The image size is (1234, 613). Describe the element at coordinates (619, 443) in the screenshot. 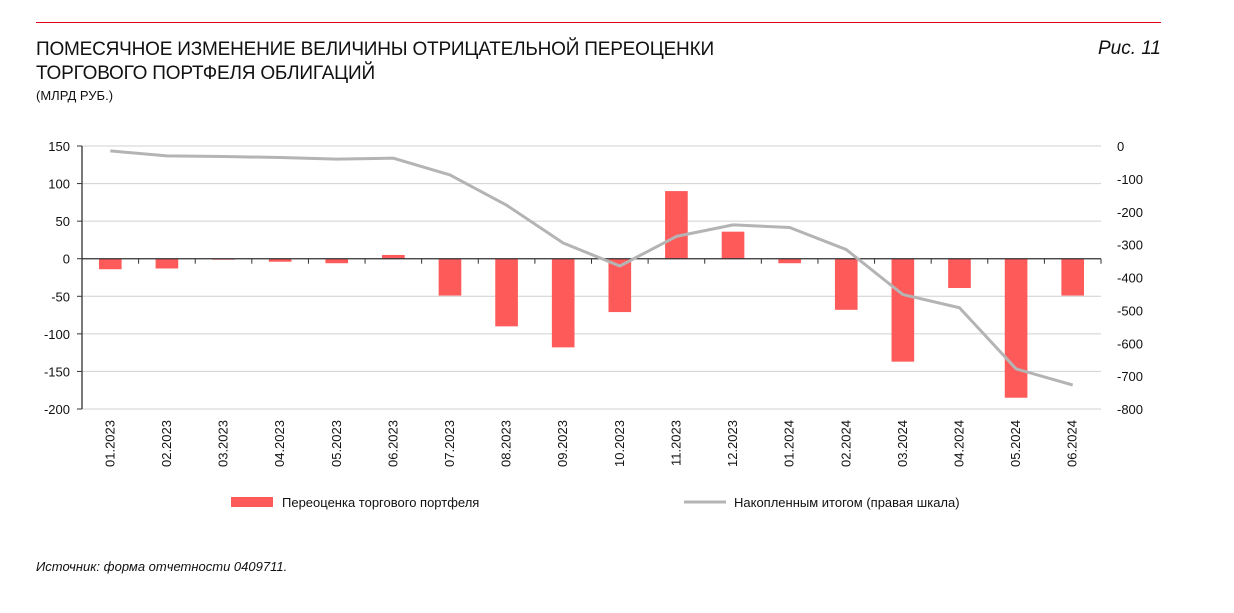

I see `x-tick-label: 10.2023` at that location.